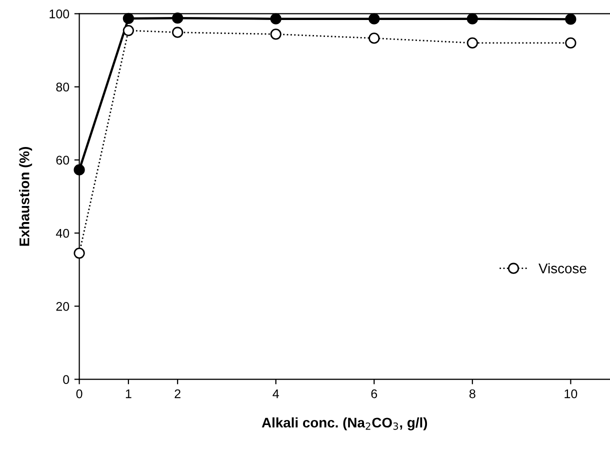  I want to click on y-axis-title: Exhaustion (%), so click(25, 196).